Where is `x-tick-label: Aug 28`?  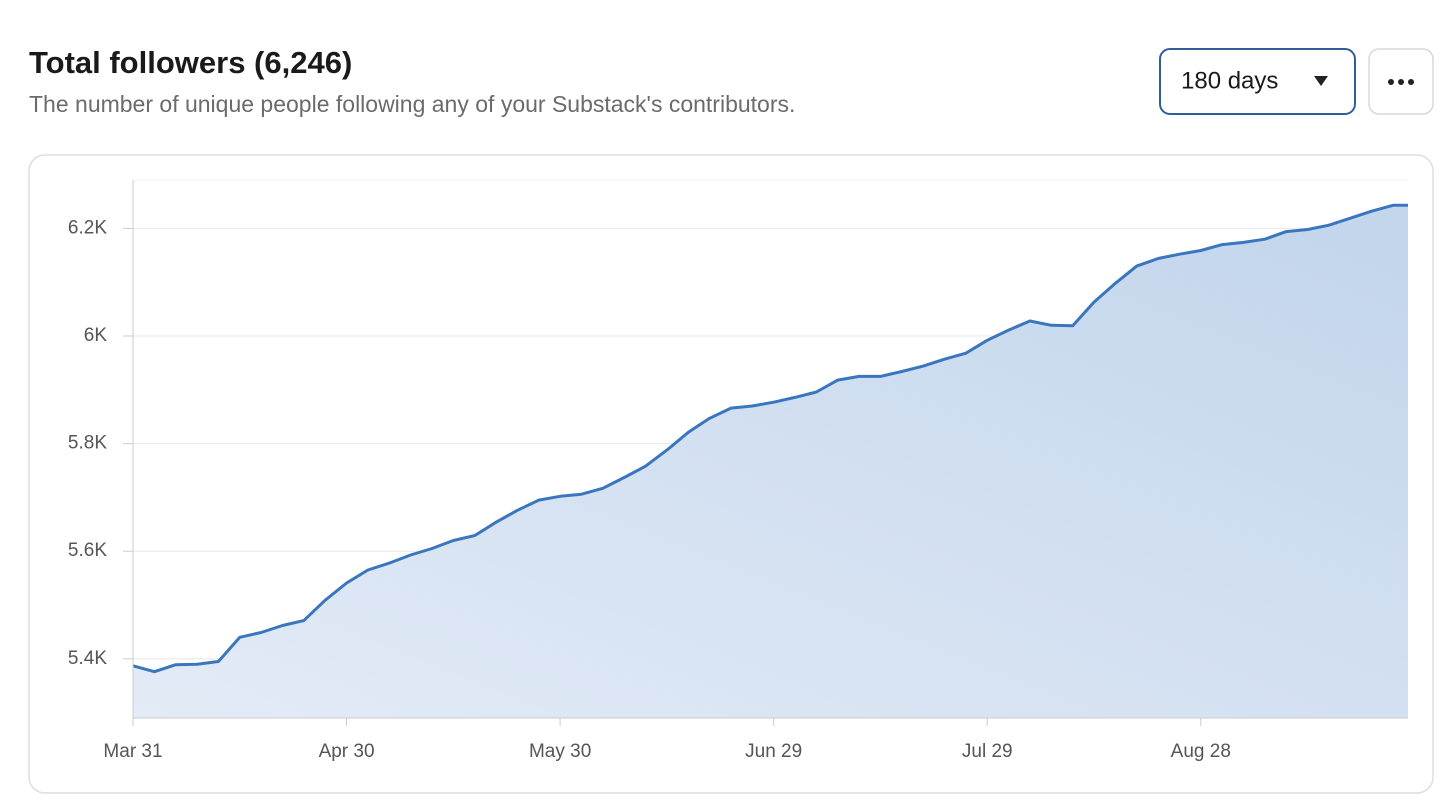 x-tick-label: Aug 28 is located at coordinates (1201, 751).